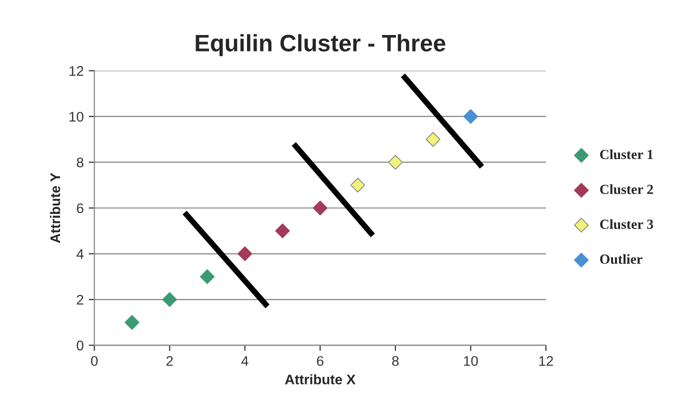 Image resolution: width=674 pixels, height=416 pixels. What do you see at coordinates (169, 361) in the screenshot?
I see `x-tick-label: 2` at bounding box center [169, 361].